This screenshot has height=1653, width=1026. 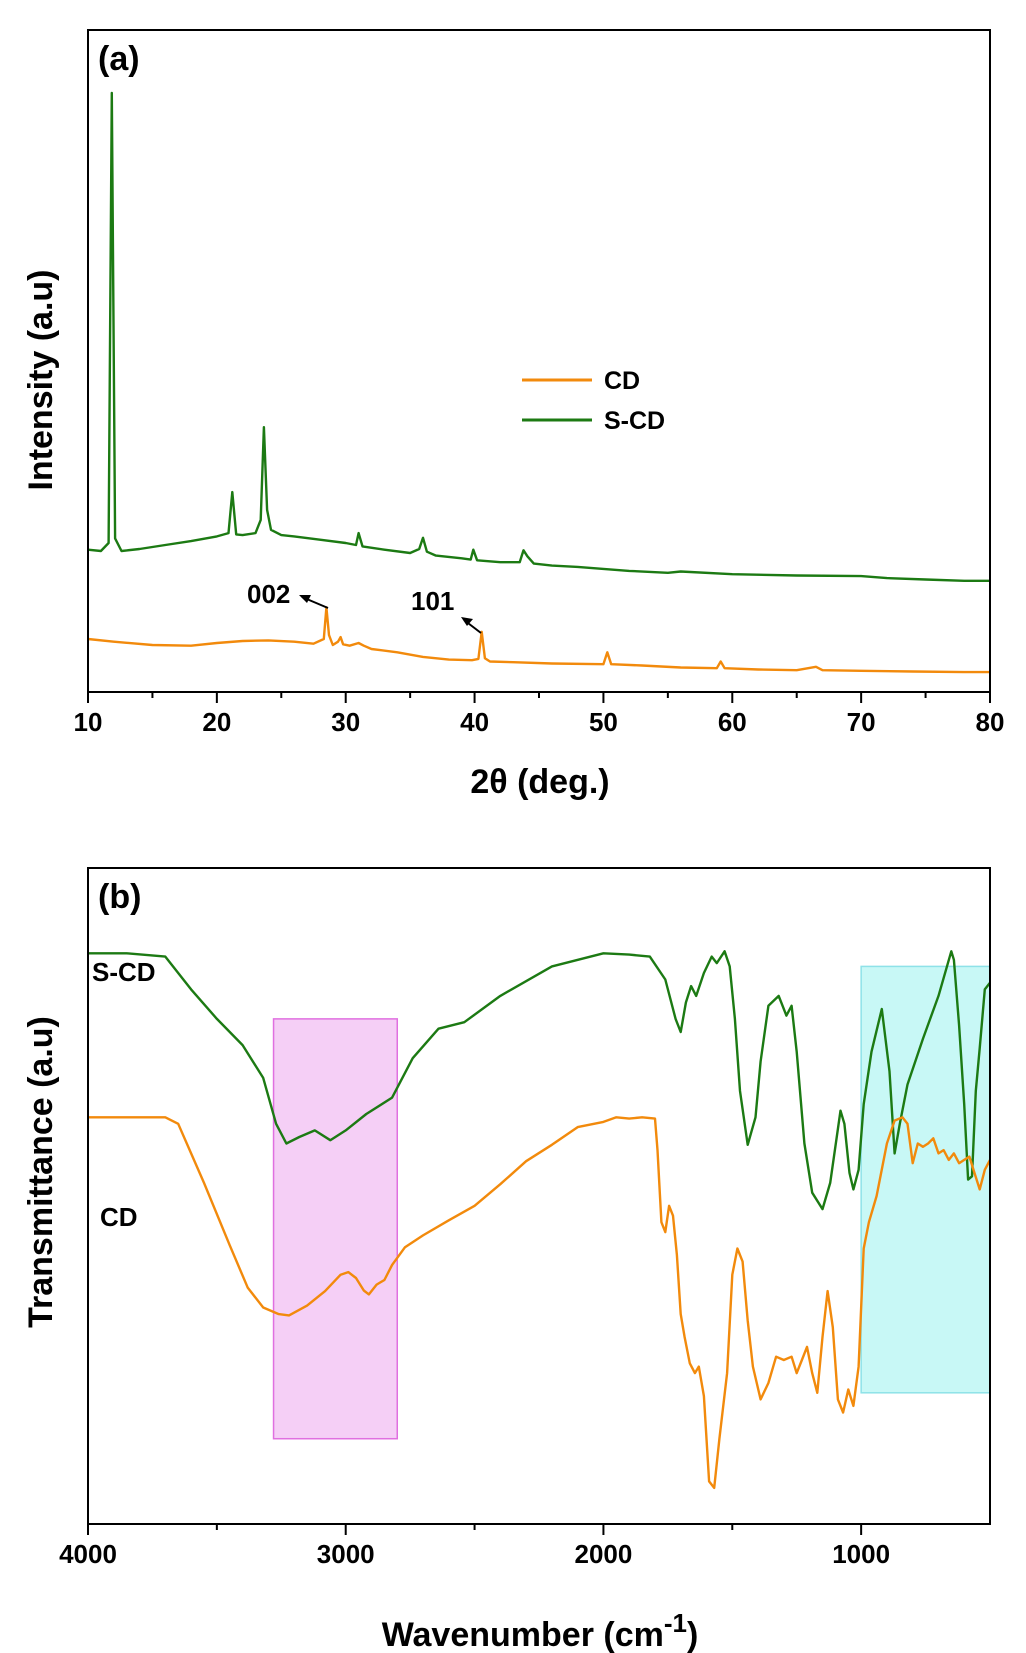 I want to click on panel-a-legend: CD S-CD, so click(x=593, y=401).